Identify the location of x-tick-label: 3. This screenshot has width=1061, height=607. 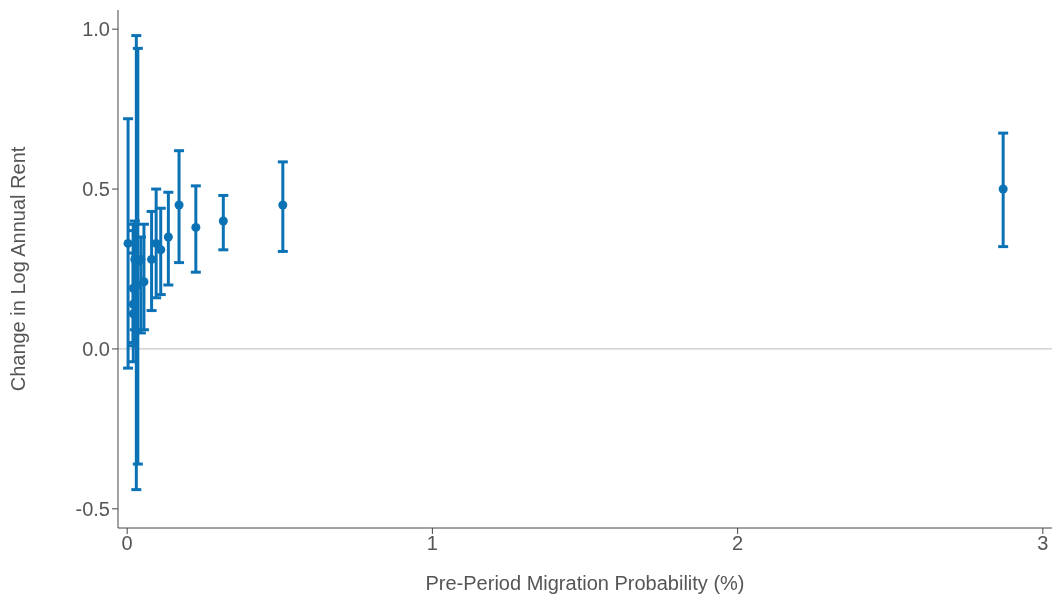
(1043, 543).